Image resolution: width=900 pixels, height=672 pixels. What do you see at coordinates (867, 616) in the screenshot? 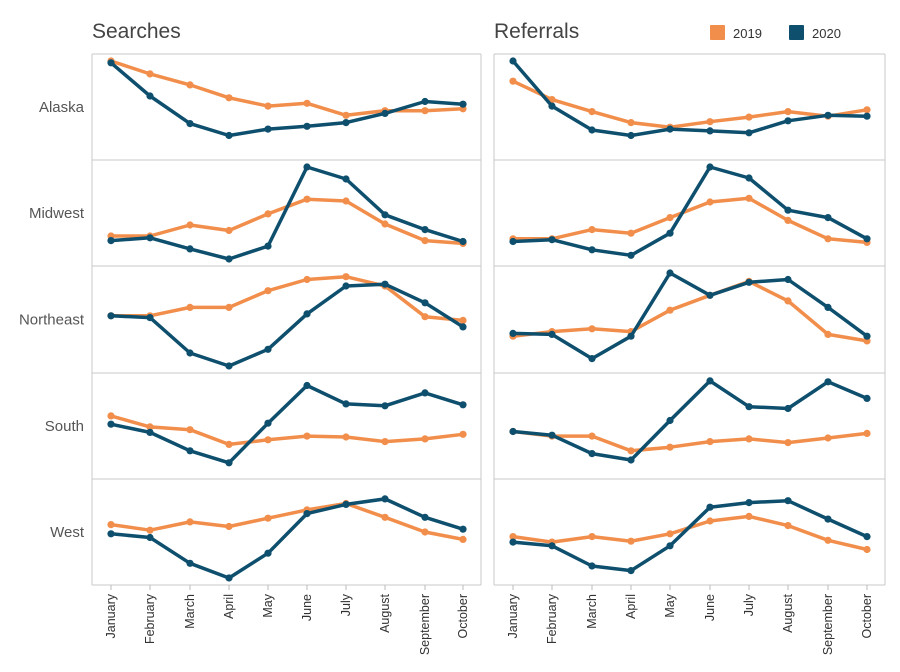
I see `tick-label-referrals-october: October` at bounding box center [867, 616].